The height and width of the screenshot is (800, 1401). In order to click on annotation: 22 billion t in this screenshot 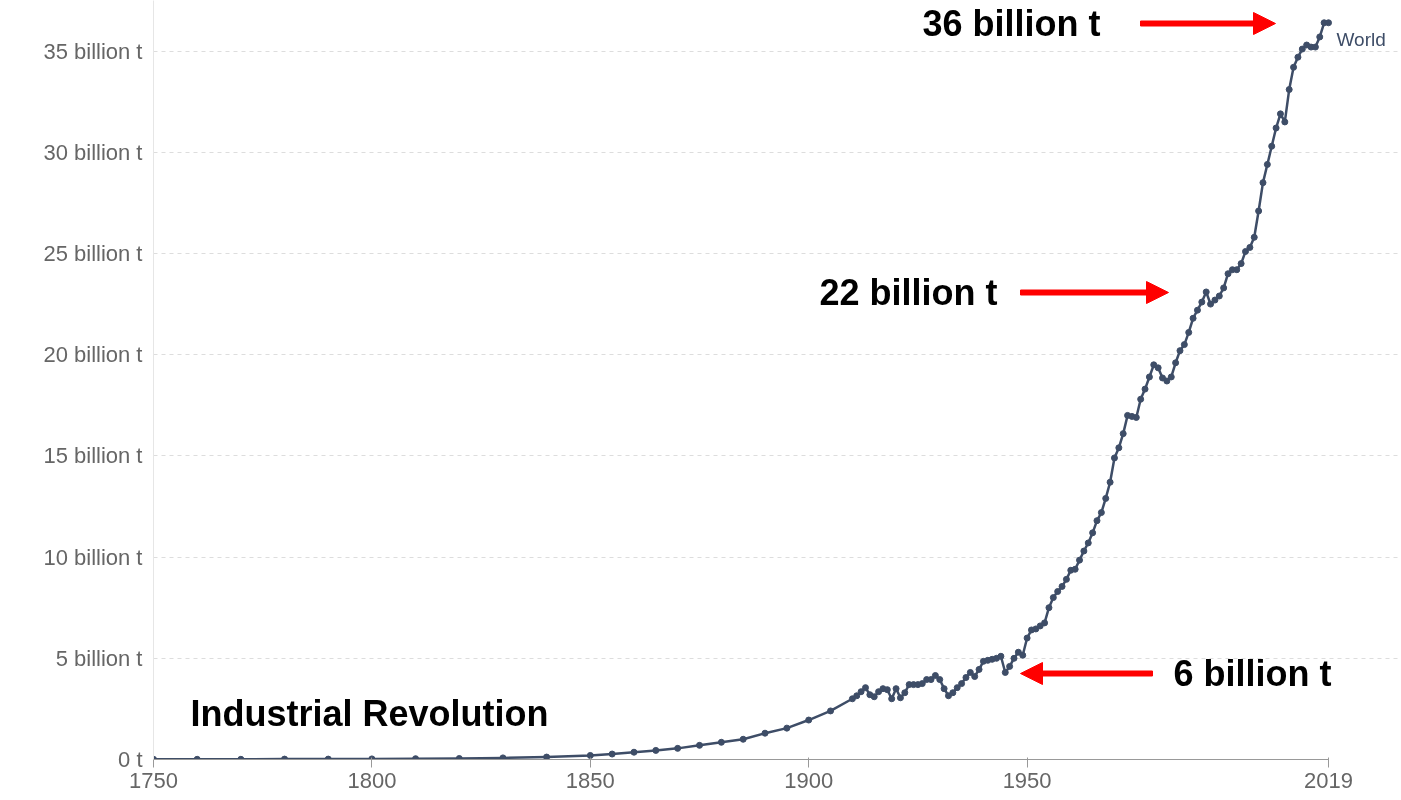, I will do `click(908, 292)`.